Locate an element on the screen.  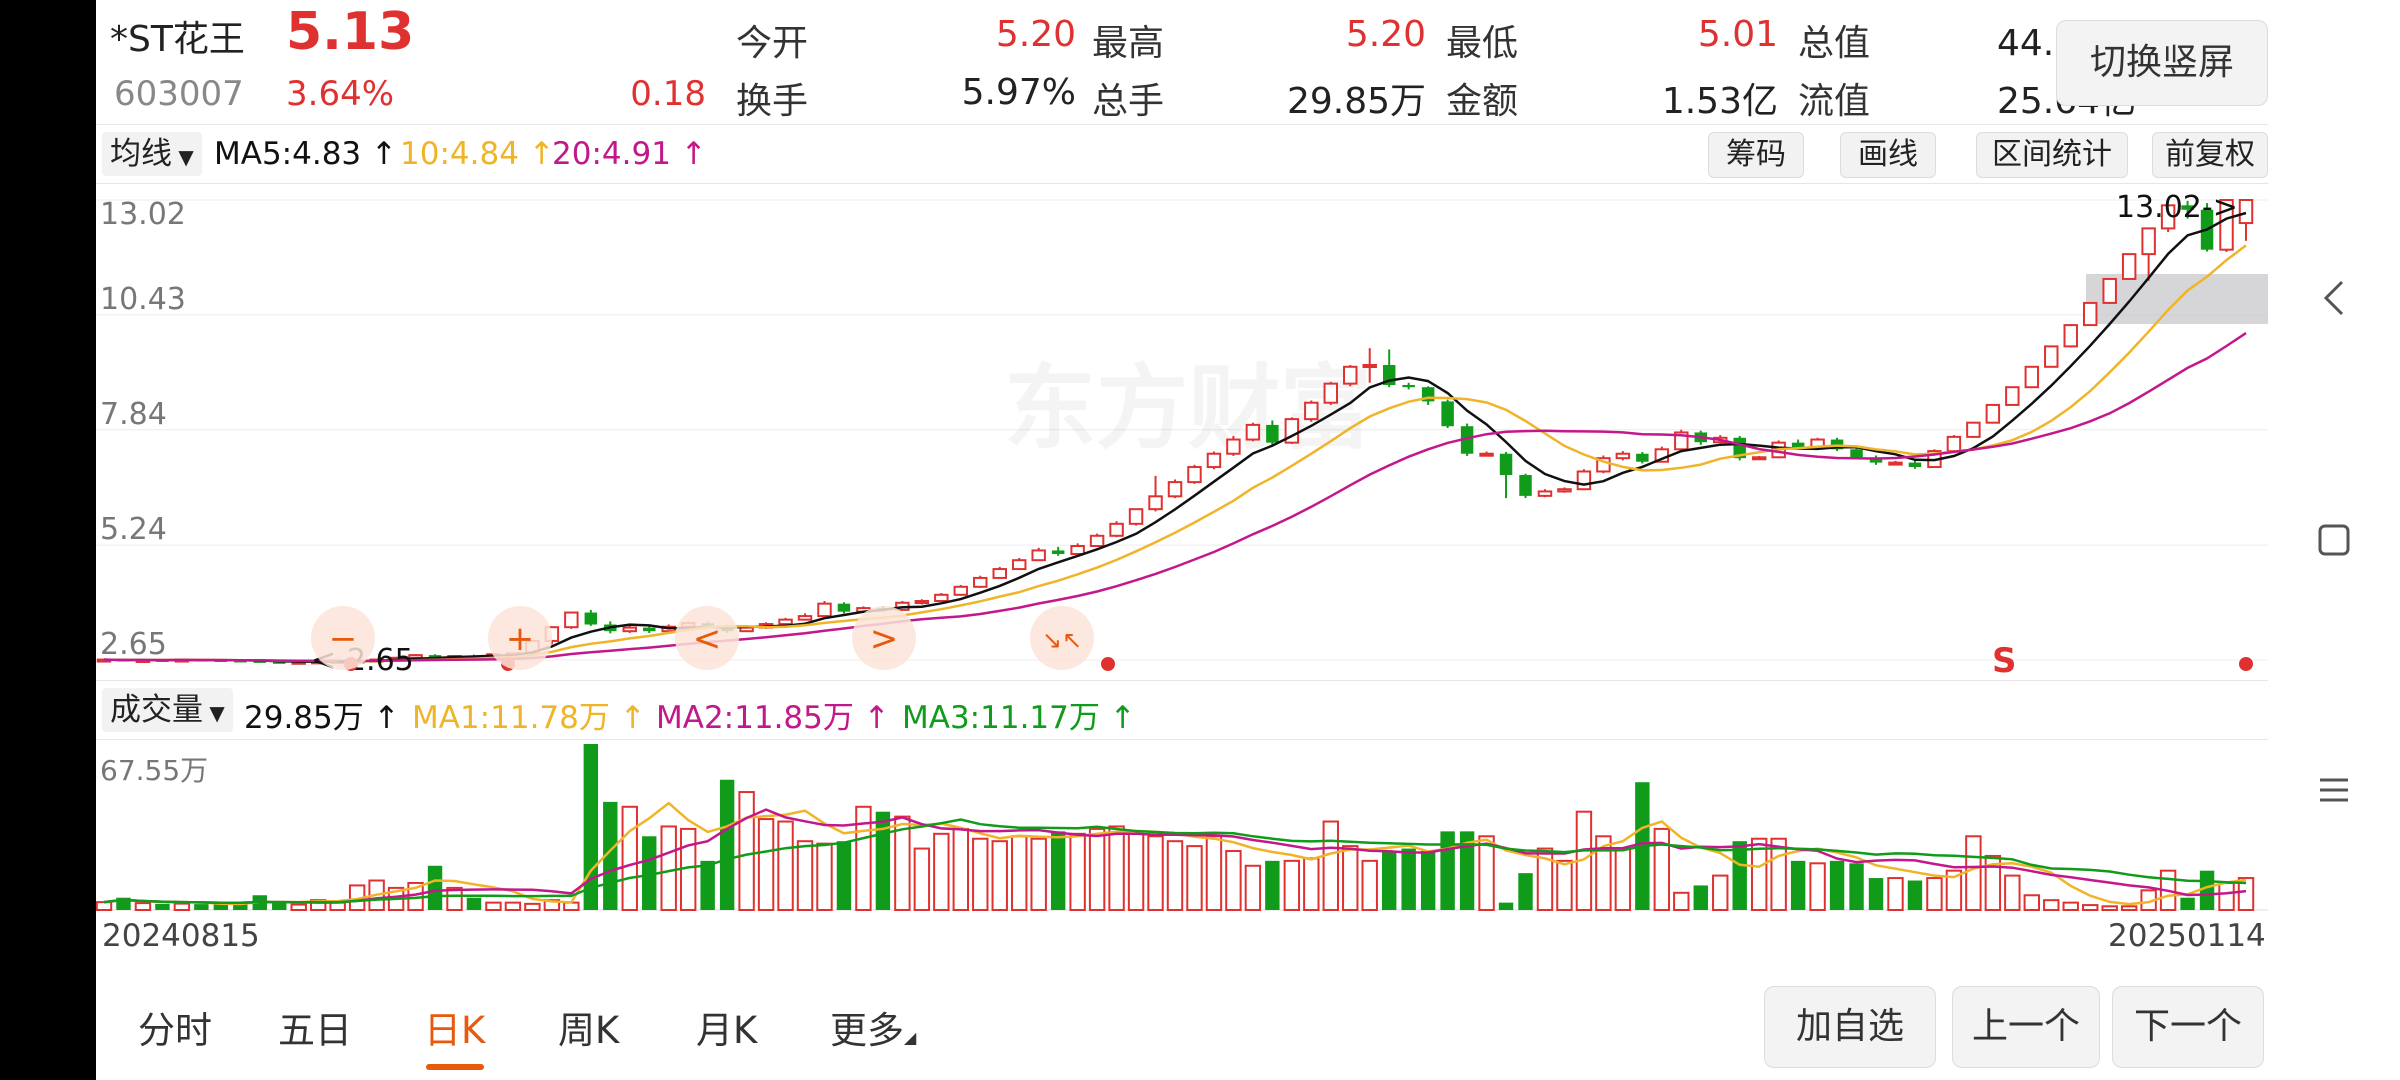
tab-weekly-k: 周K is located at coordinates (589, 1030).